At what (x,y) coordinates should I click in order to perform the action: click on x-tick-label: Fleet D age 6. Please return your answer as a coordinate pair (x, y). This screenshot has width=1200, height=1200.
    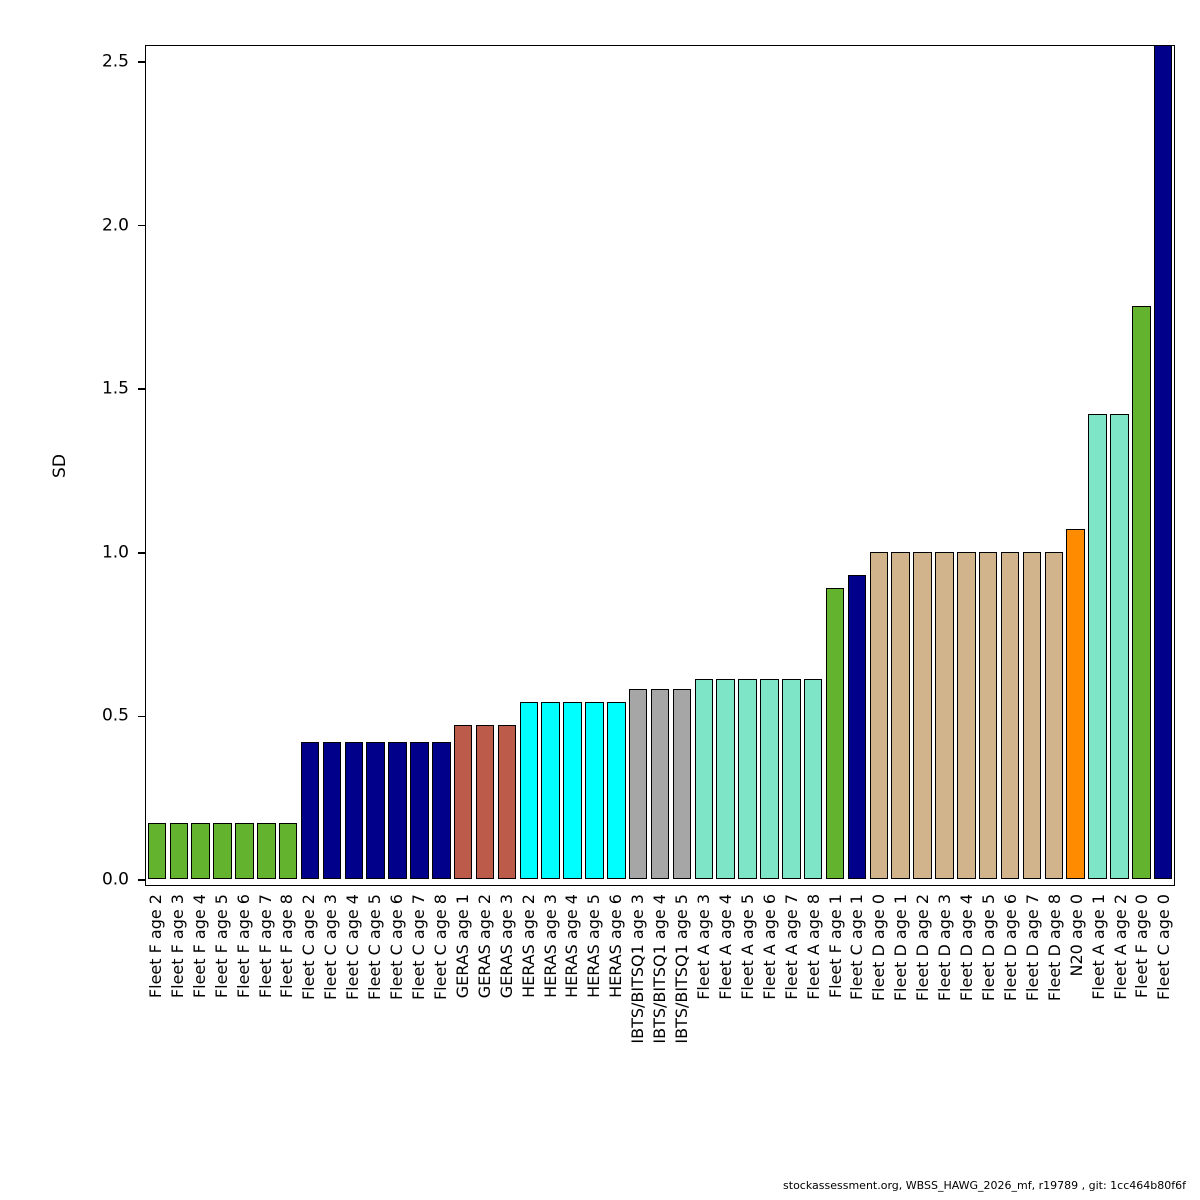
    Looking at the image, I should click on (1010, 948).